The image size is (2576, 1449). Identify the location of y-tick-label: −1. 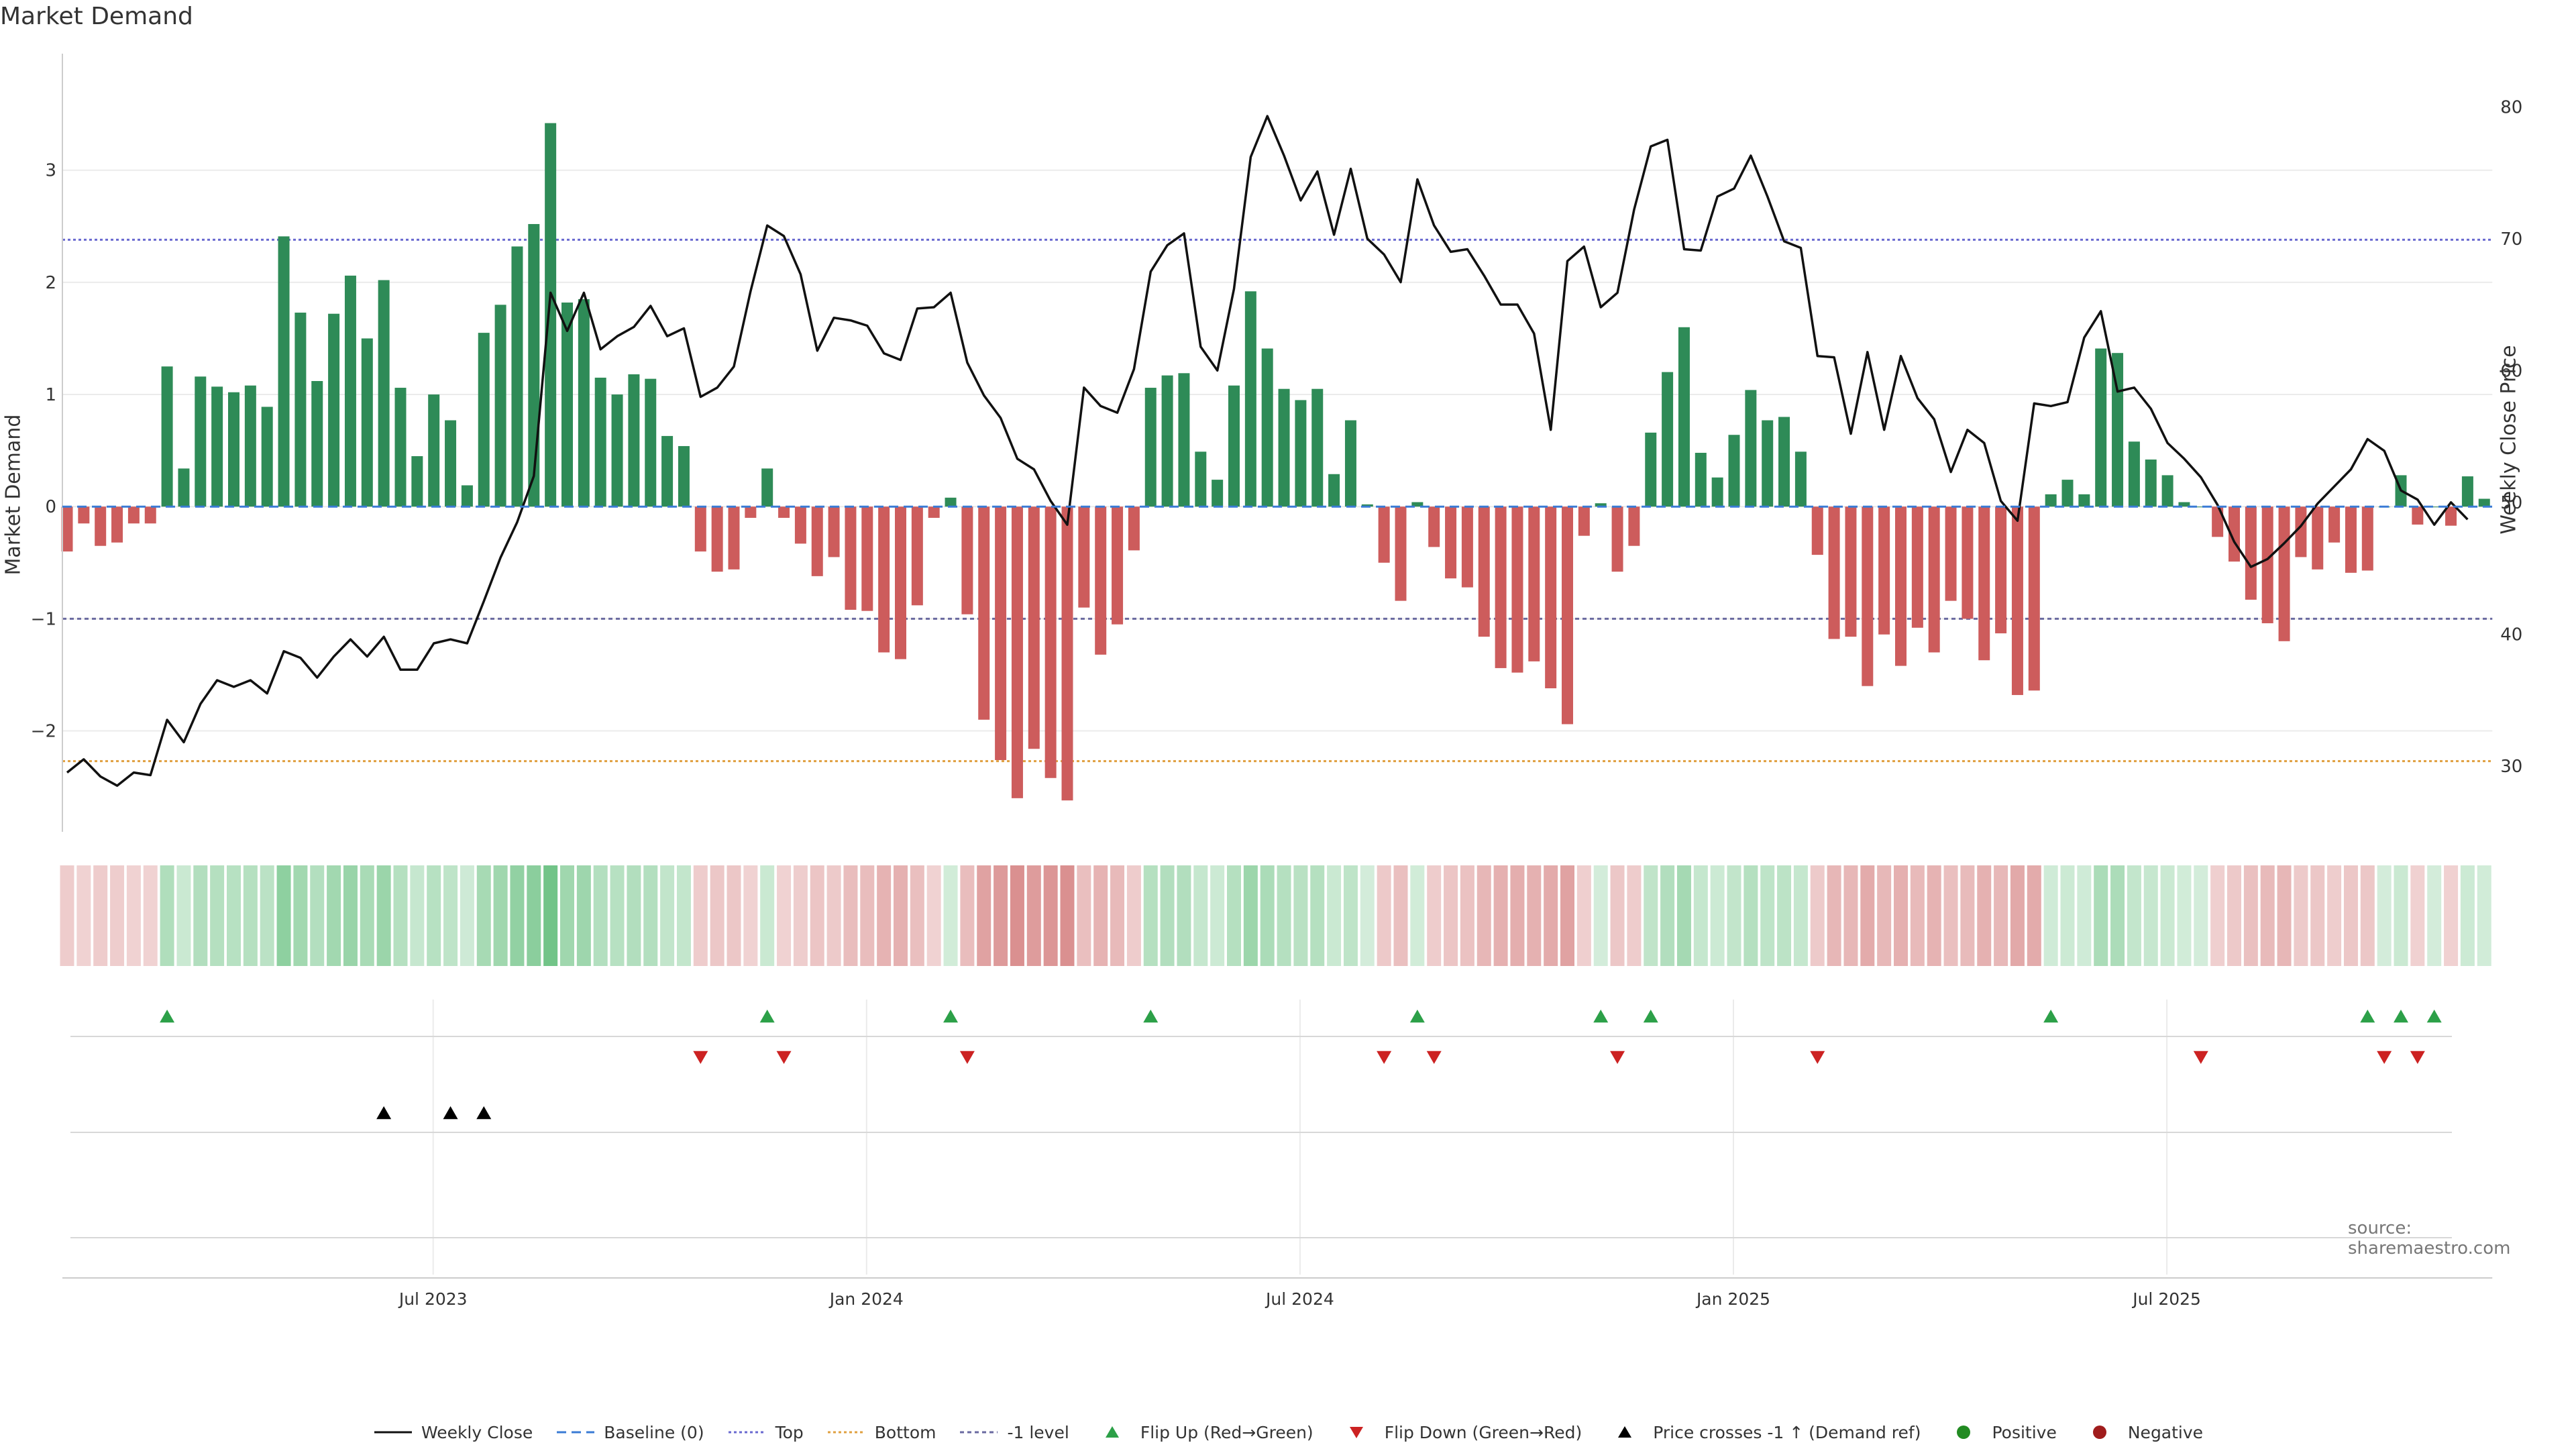
(43, 619).